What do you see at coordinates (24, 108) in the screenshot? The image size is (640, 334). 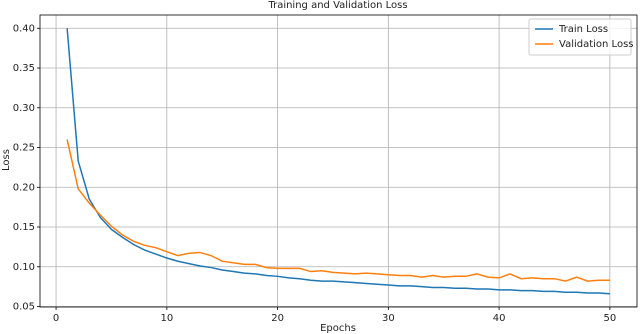 I see `y-tick-label: 0.30` at bounding box center [24, 108].